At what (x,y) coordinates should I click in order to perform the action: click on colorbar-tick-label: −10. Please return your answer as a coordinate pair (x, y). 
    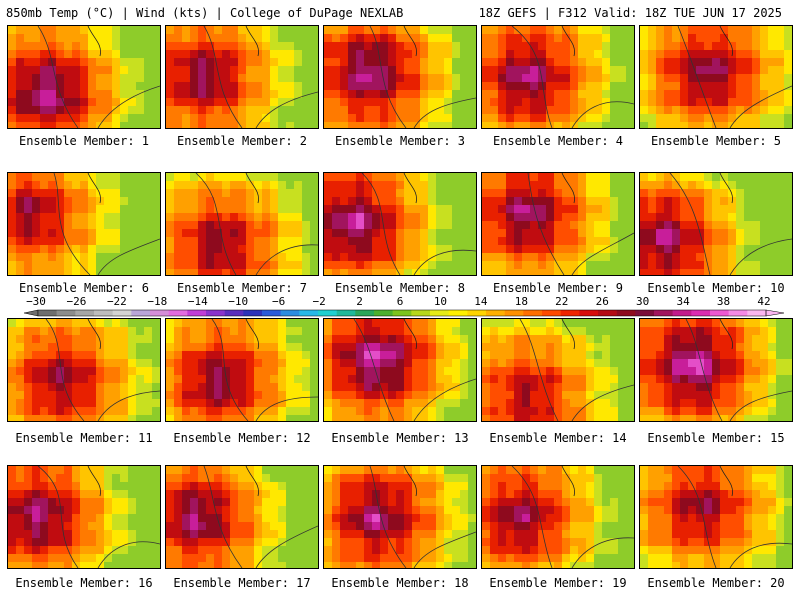
    Looking at the image, I should click on (238, 301).